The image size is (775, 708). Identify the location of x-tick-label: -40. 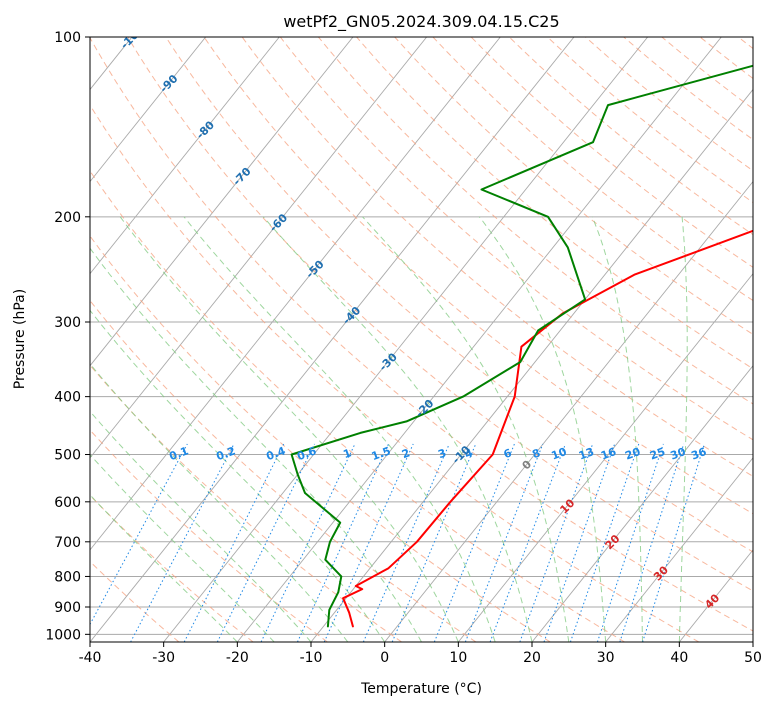
(90, 658).